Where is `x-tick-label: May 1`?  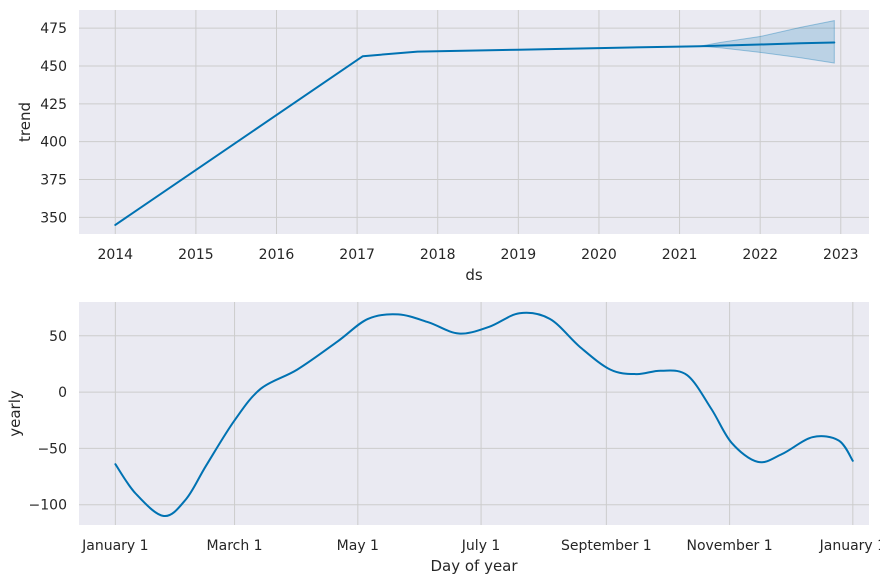 x-tick-label: May 1 is located at coordinates (358, 546).